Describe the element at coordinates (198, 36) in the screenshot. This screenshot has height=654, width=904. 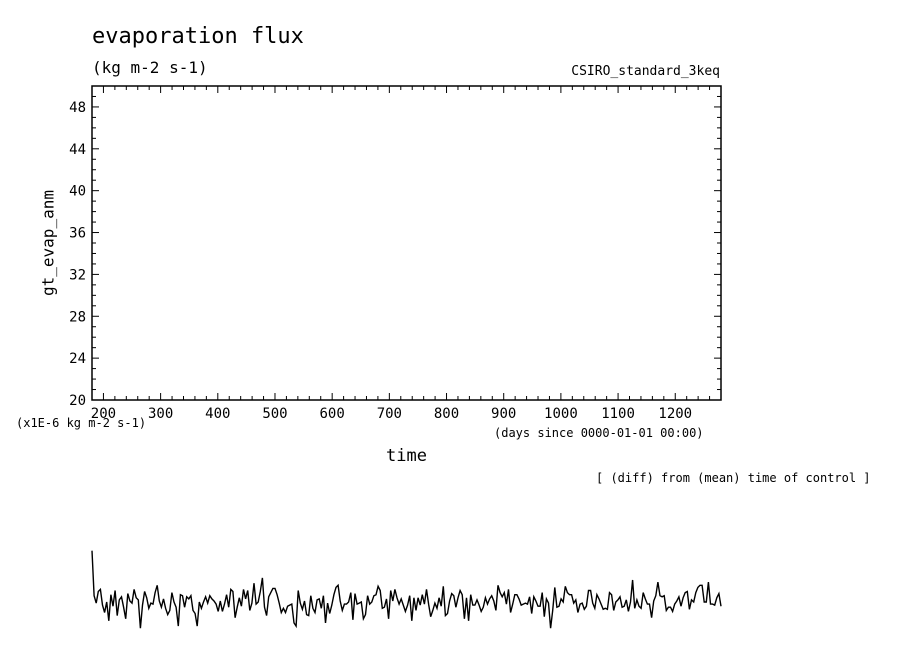
I see `chart-title: evaporation flux` at that location.